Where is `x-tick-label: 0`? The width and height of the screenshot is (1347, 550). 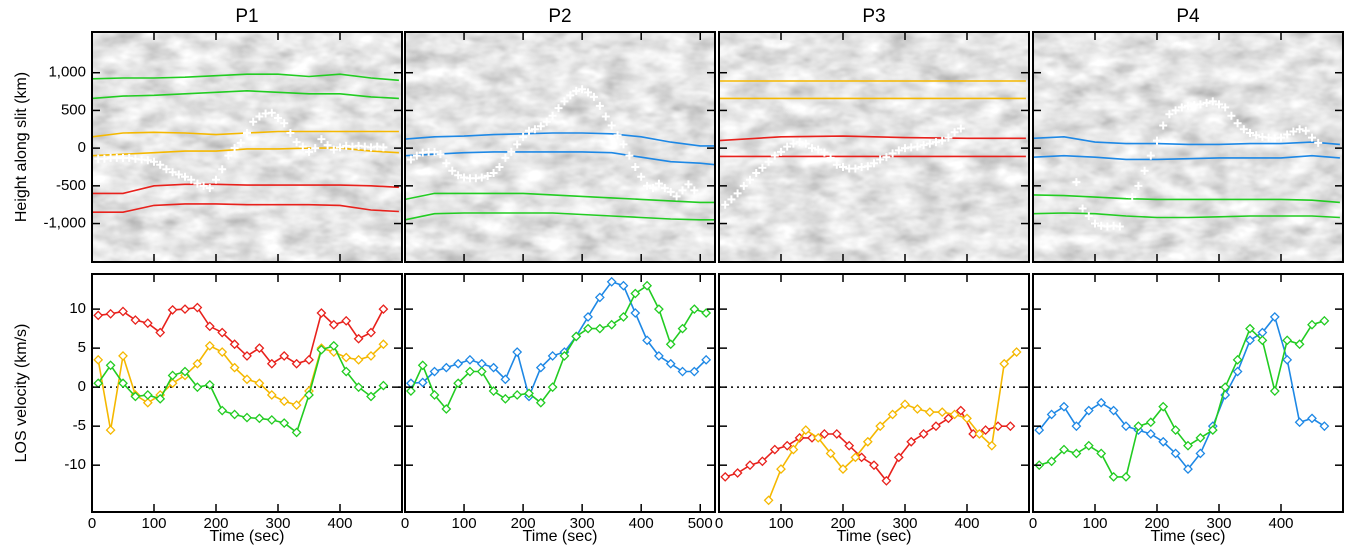 x-tick-label: 0 is located at coordinates (405, 523).